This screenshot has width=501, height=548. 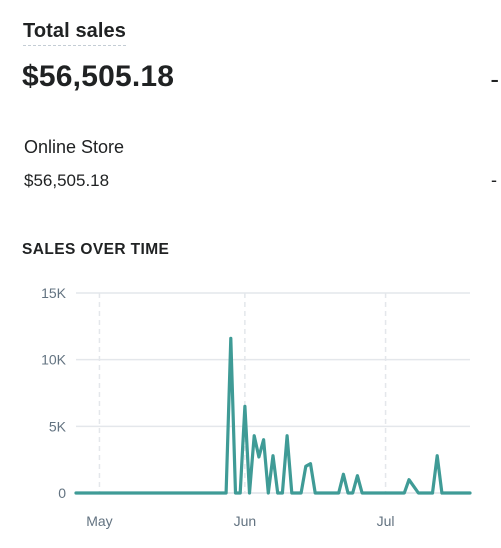 What do you see at coordinates (386, 521) in the screenshot?
I see `x-tick-label: Jul` at bounding box center [386, 521].